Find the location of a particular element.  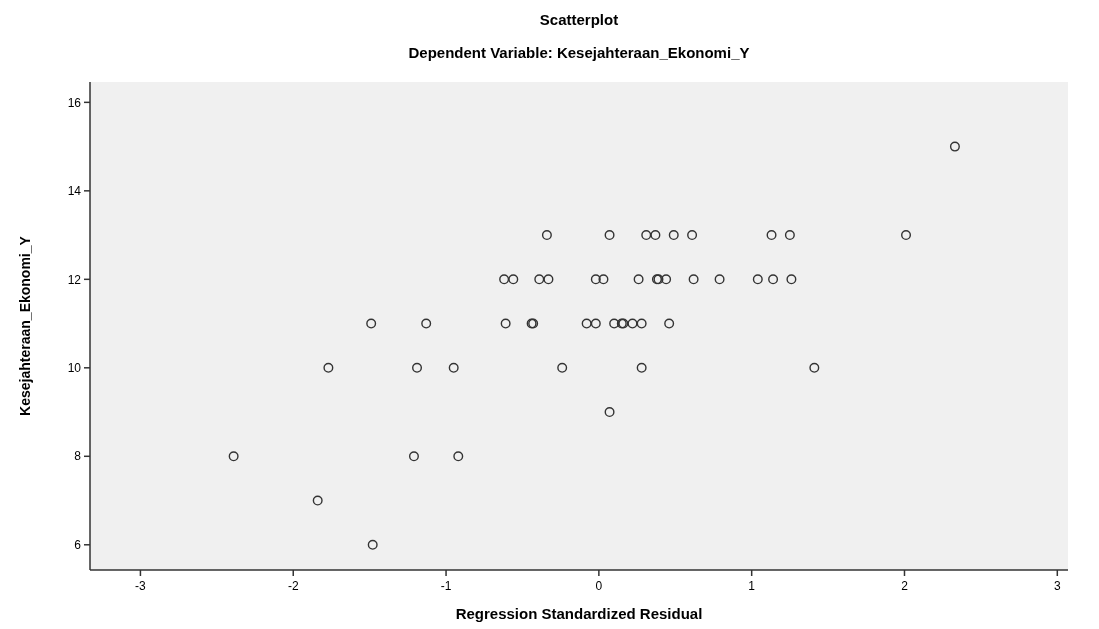

y-axis-title: Kesejahteraan_Ekonomi_Y is located at coordinates (25, 325).